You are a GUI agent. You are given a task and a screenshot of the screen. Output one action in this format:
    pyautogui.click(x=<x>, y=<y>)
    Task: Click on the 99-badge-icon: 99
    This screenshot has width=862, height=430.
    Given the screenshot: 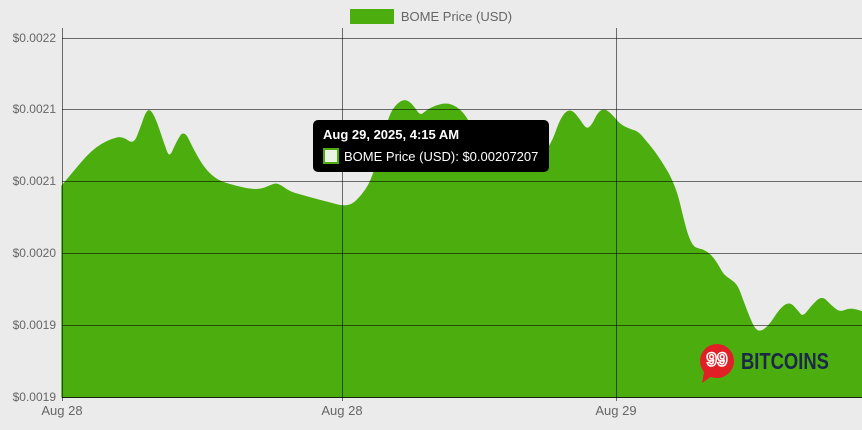 What is the action you would take?
    pyautogui.click(x=717, y=364)
    